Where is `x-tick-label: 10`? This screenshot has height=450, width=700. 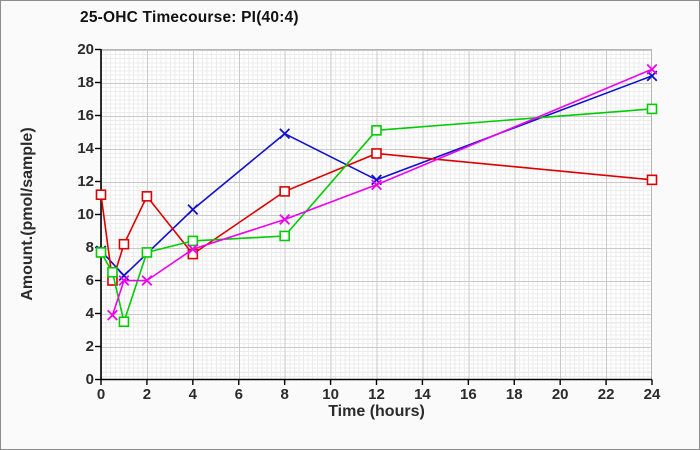 x-tick-label: 10 is located at coordinates (330, 394).